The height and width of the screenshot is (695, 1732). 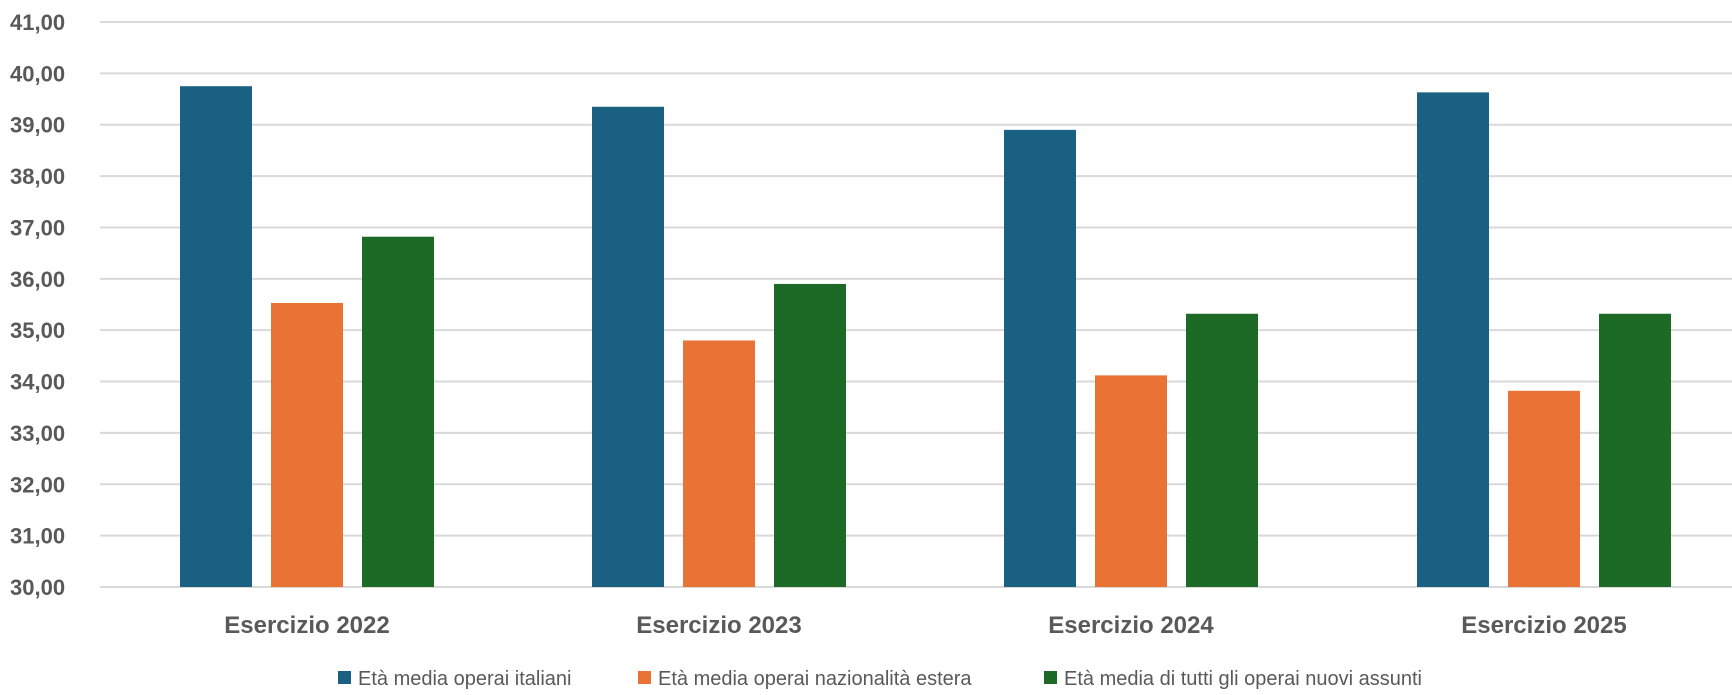 What do you see at coordinates (1543, 625) in the screenshot?
I see `x-category-label: Esercizio 2025` at bounding box center [1543, 625].